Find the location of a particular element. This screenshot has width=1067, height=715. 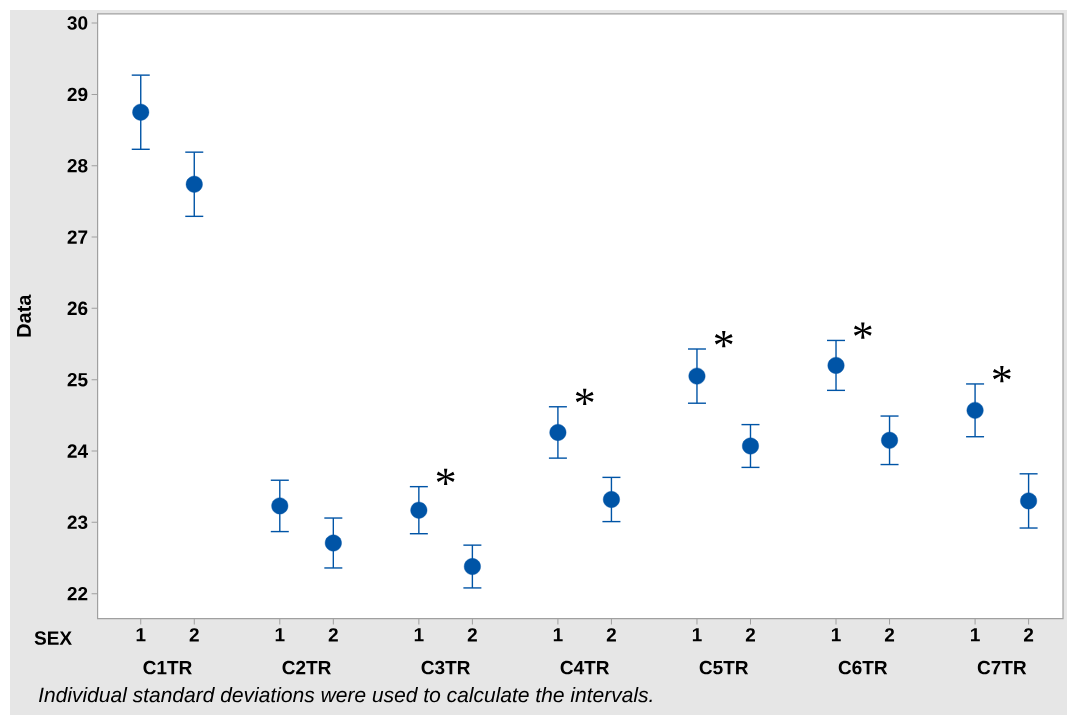

x-axis-title: SEX is located at coordinates (53, 638).